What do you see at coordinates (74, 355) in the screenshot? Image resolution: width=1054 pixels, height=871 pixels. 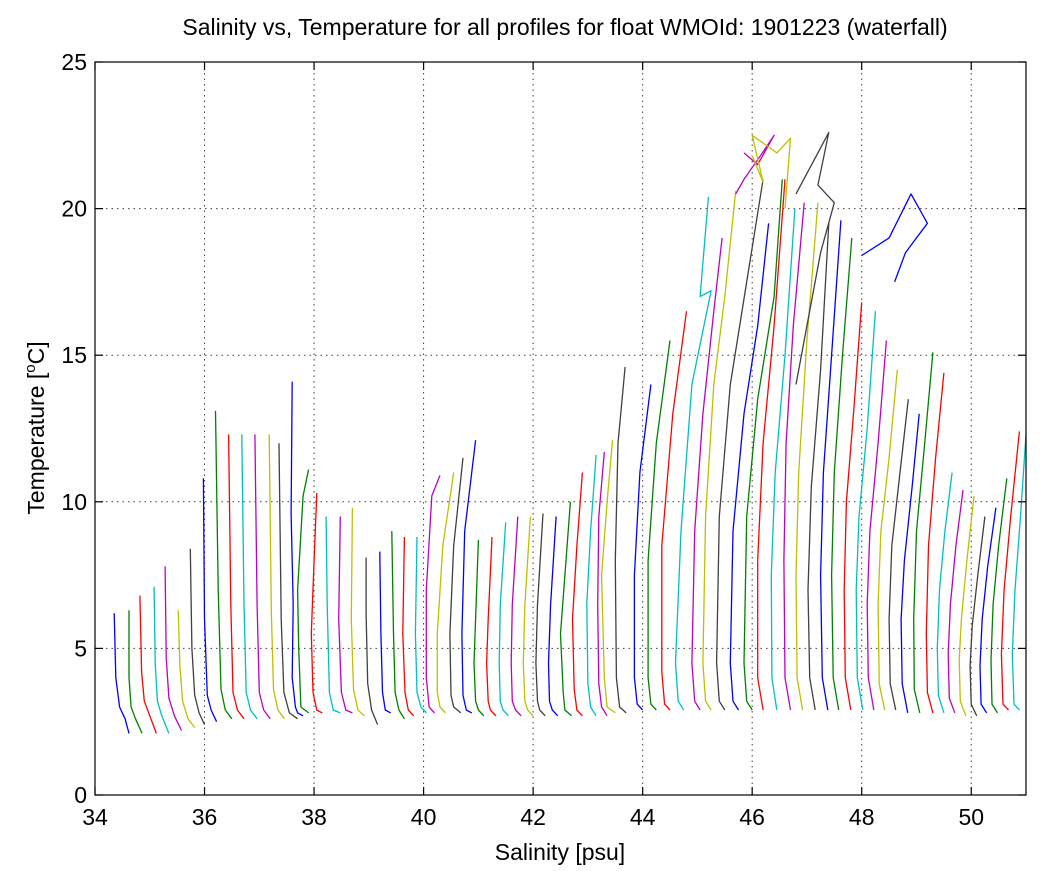 I see `y-tick-label-3: 15` at bounding box center [74, 355].